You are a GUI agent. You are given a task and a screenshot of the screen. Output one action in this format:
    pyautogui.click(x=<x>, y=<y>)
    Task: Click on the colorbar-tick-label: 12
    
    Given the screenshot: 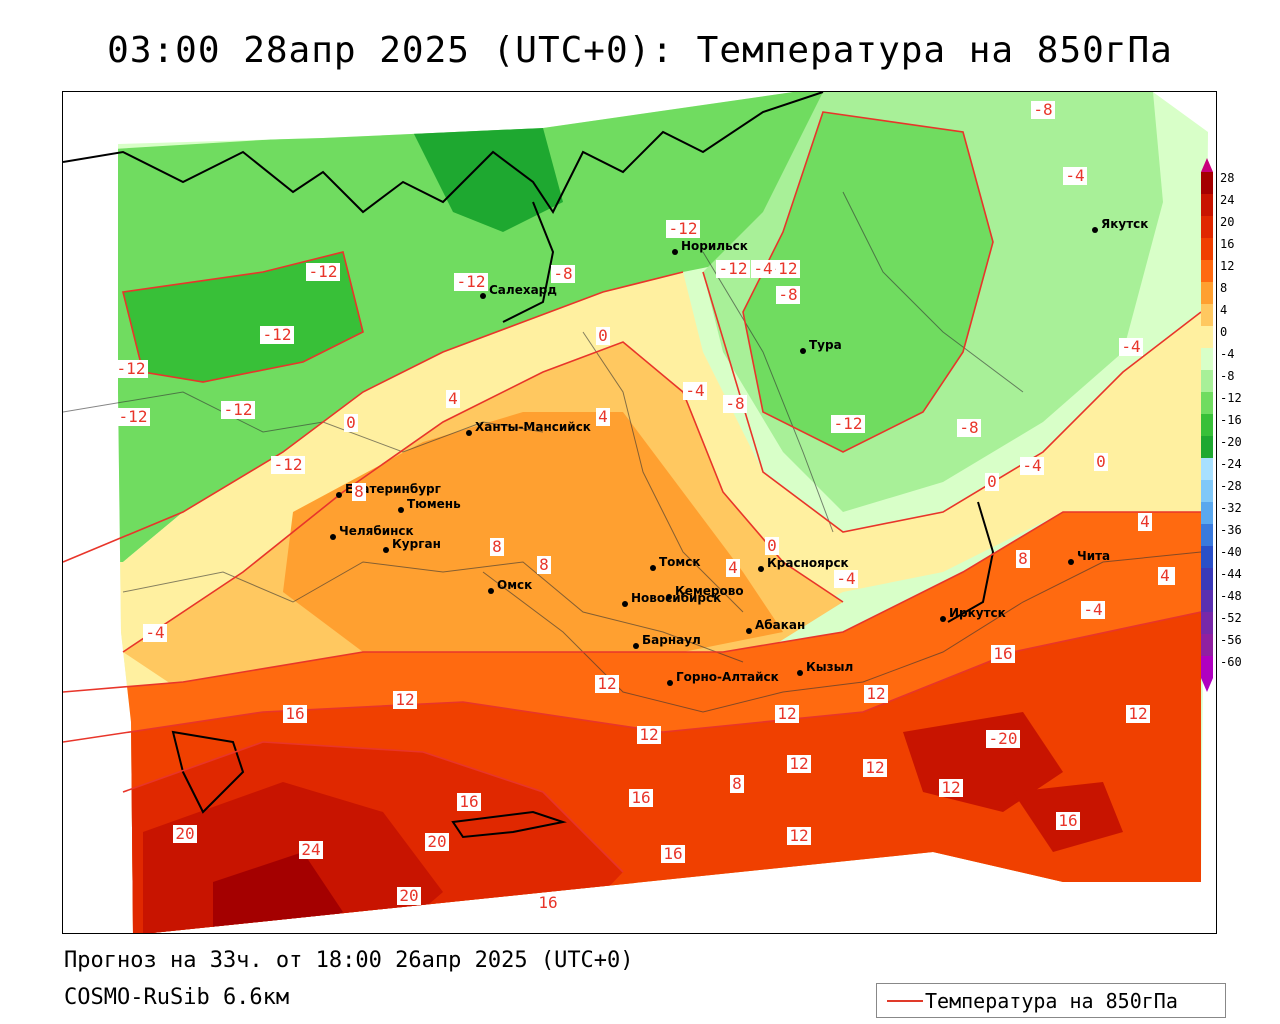 What is the action you would take?
    pyautogui.click(x=1227, y=266)
    